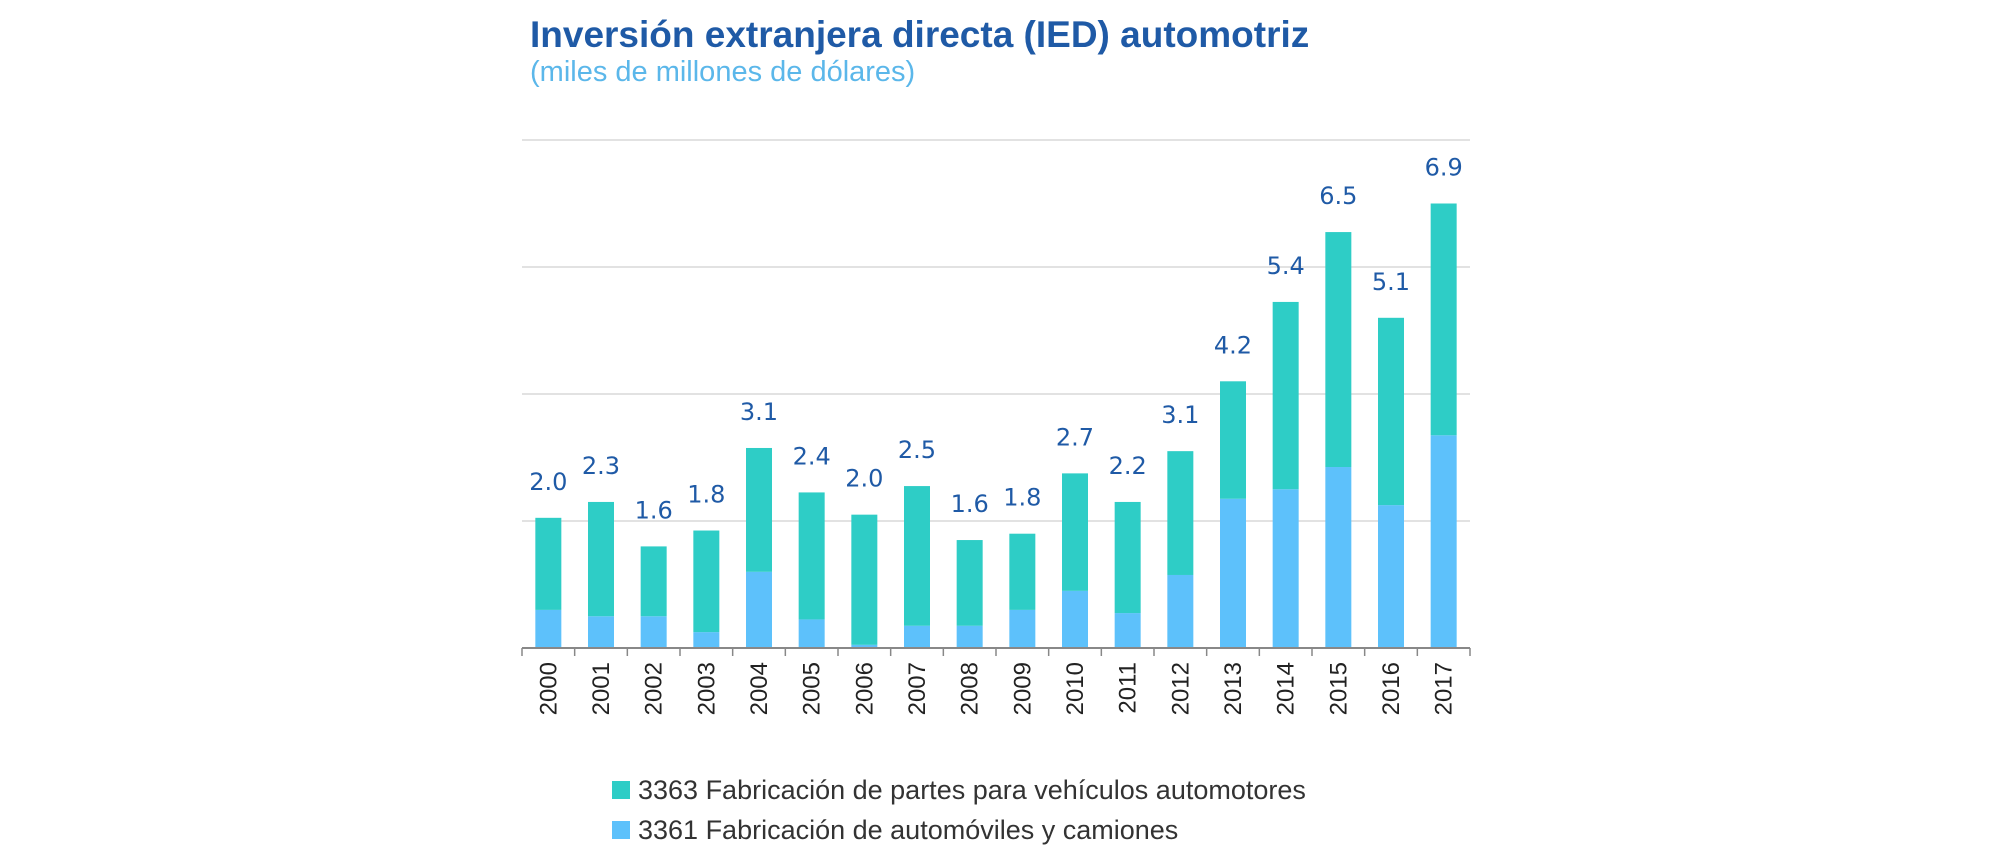  I want to click on bar-cars-2009, so click(1022, 628).